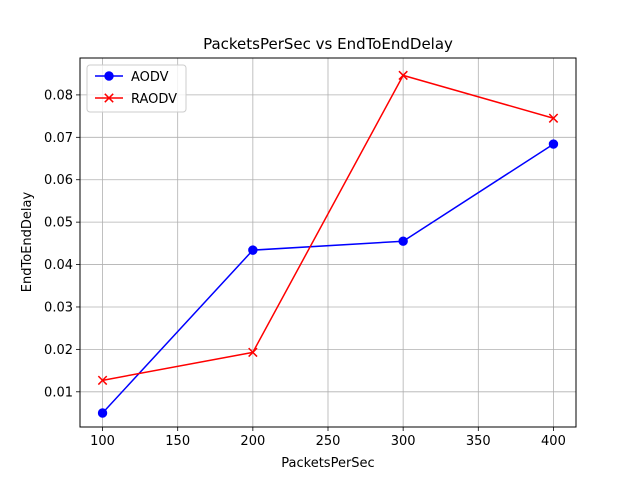 The height and width of the screenshot is (480, 640). What do you see at coordinates (252, 441) in the screenshot?
I see `x-tick-label: 200` at bounding box center [252, 441].